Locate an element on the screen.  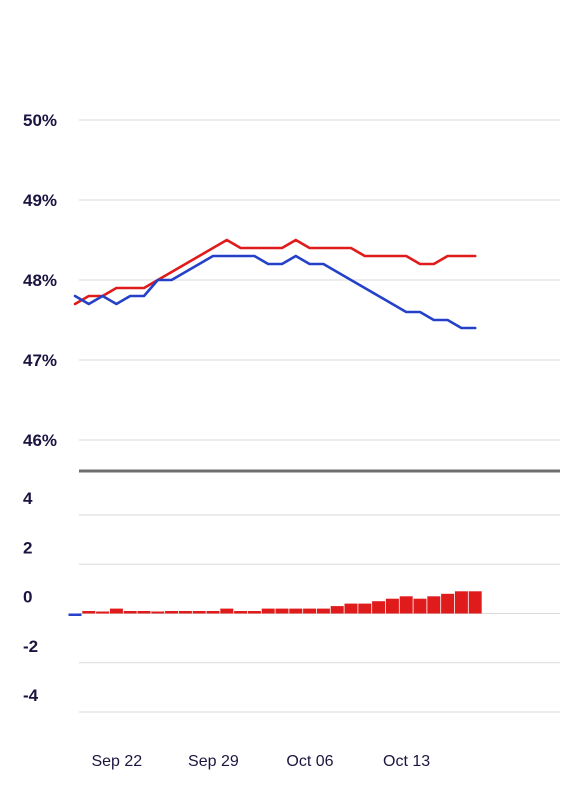
bottom-chart-bars is located at coordinates (275, 603).